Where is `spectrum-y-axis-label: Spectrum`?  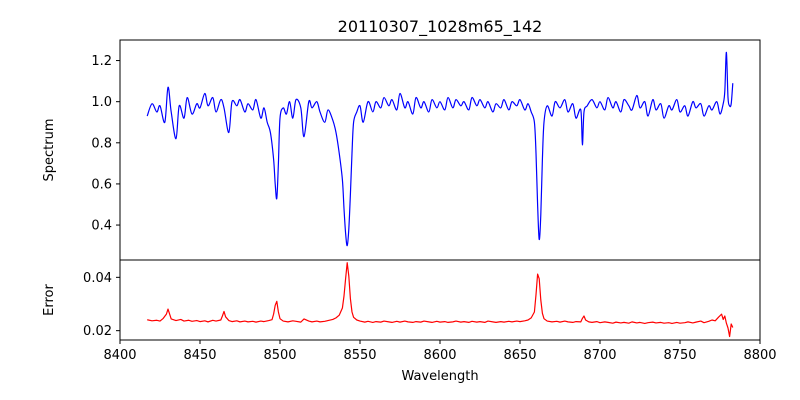 spectrum-y-axis-label: Spectrum is located at coordinates (49, 150).